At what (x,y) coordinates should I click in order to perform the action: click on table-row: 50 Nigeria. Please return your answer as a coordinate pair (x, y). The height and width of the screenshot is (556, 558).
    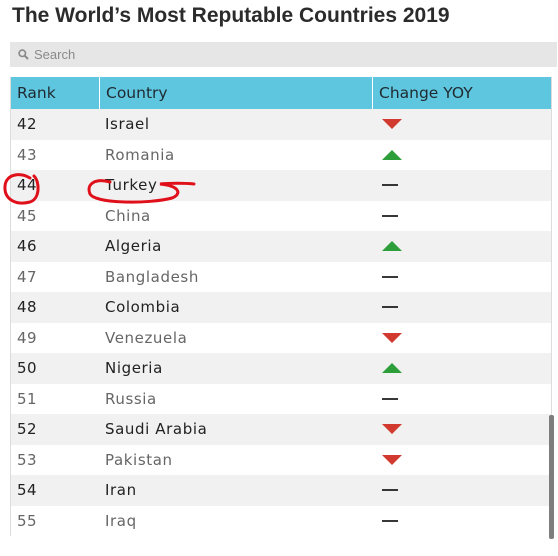
    Looking at the image, I should click on (281, 368).